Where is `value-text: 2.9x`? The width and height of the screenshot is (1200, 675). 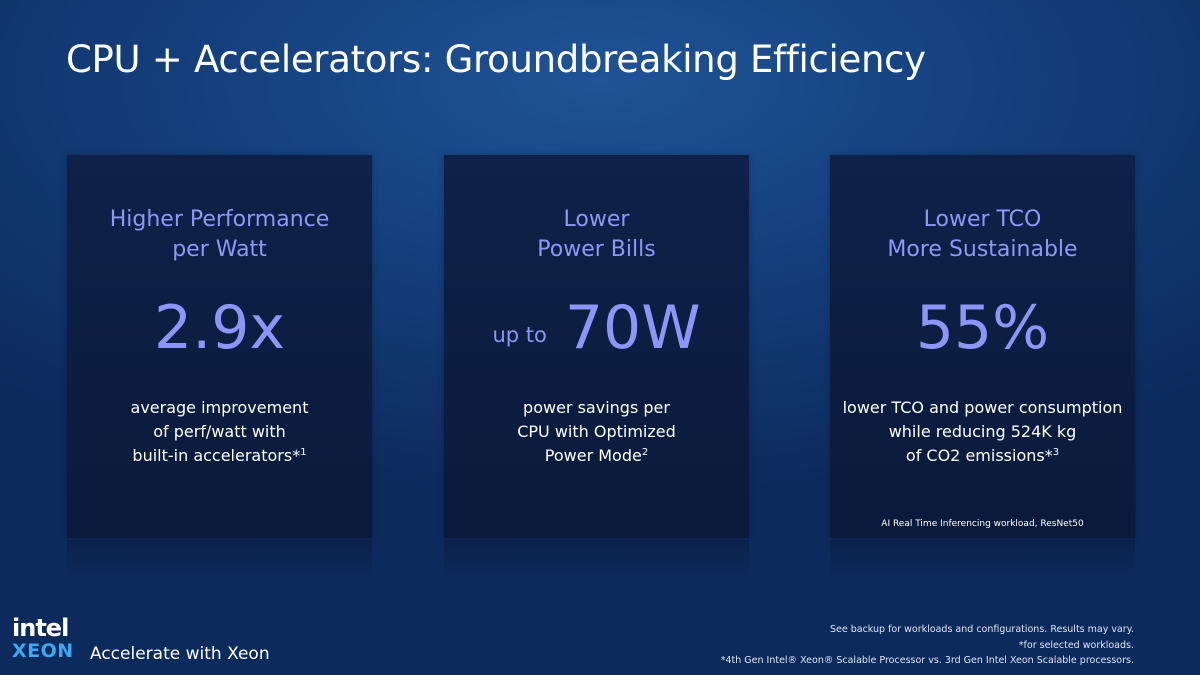
value-text: 2.9x is located at coordinates (219, 328).